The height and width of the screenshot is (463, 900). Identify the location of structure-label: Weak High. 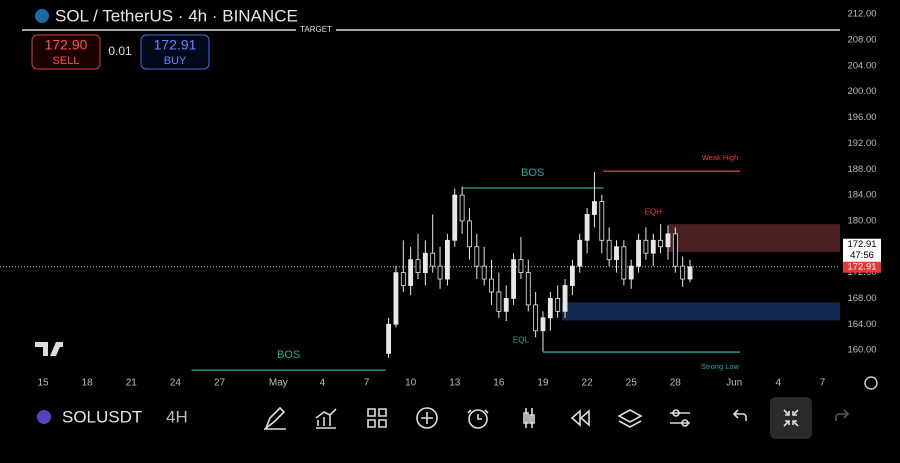
(720, 157).